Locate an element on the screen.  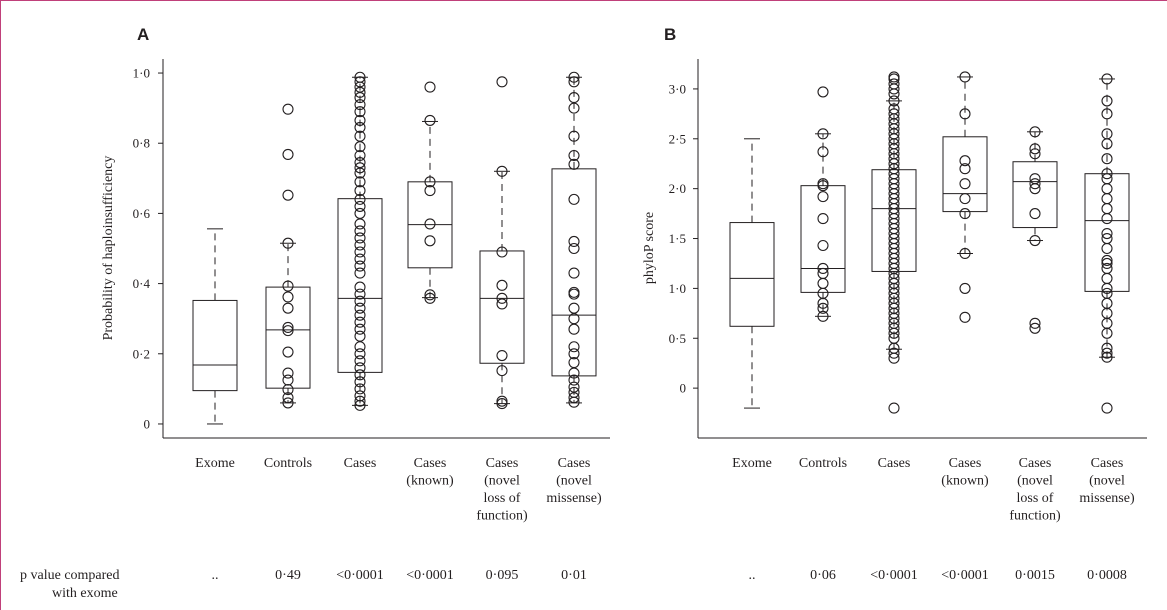
x-category-label-line: Controls is located at coordinates (823, 463).